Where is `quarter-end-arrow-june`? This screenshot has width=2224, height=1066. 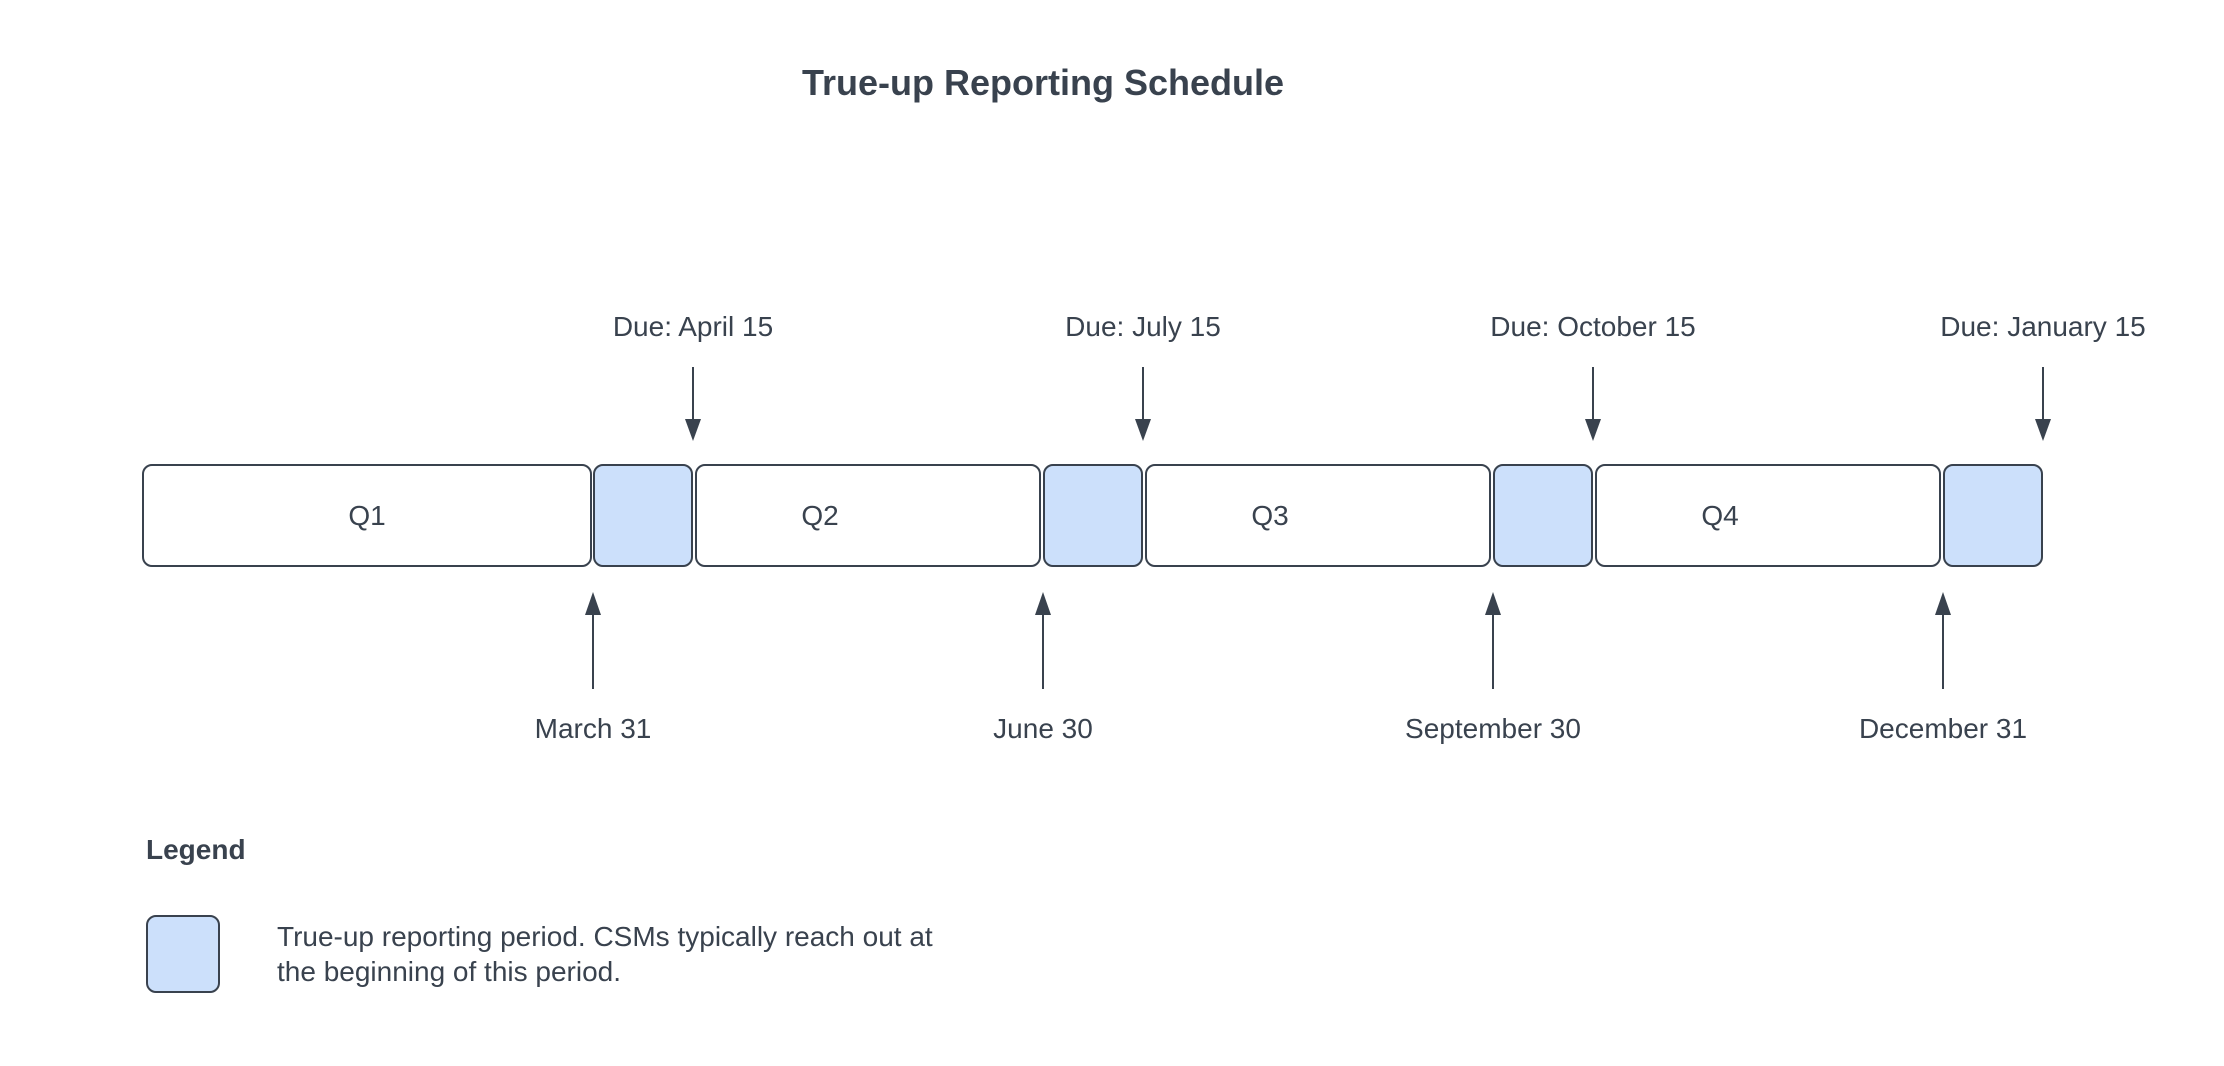
quarter-end-arrow-june is located at coordinates (1043, 640).